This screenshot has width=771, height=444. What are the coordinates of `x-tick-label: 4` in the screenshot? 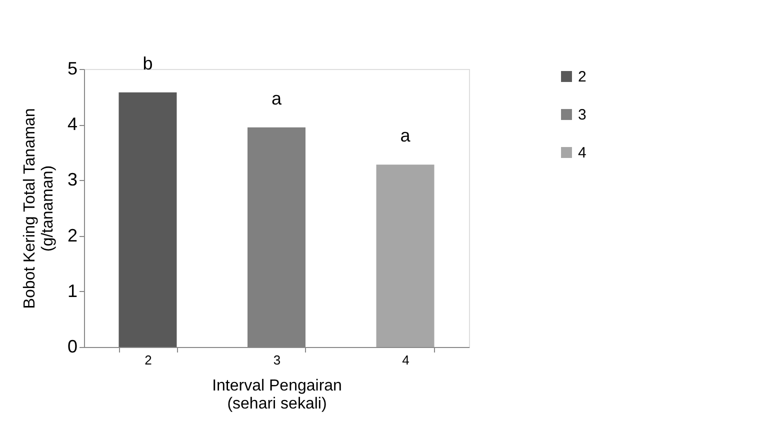 It's located at (406, 360).